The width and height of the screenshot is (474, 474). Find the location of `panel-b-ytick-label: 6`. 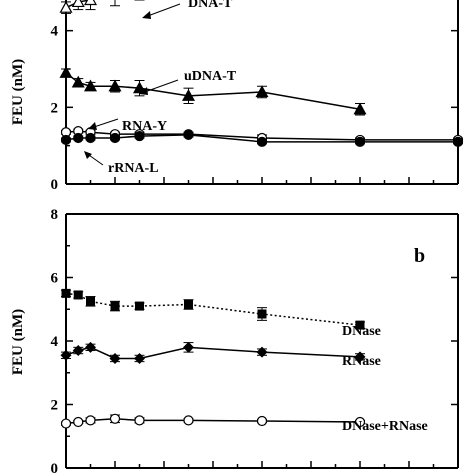

panel-b-ytick-label: 6 is located at coordinates (55, 279).